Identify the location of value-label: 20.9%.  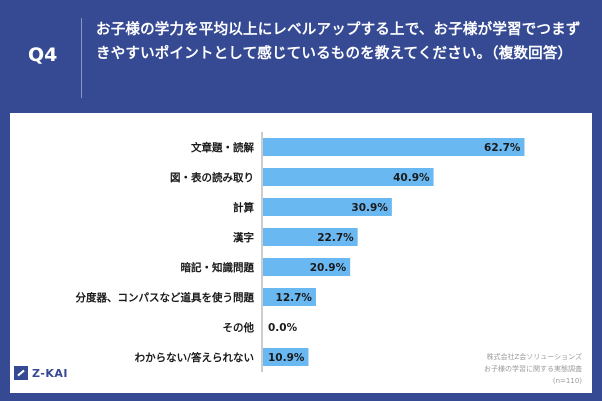
(328, 268).